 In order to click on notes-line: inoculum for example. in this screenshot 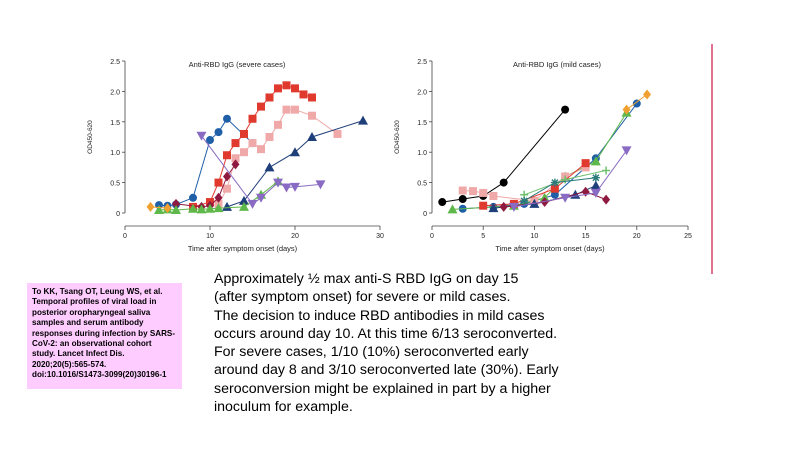, I will do `click(283, 407)`.